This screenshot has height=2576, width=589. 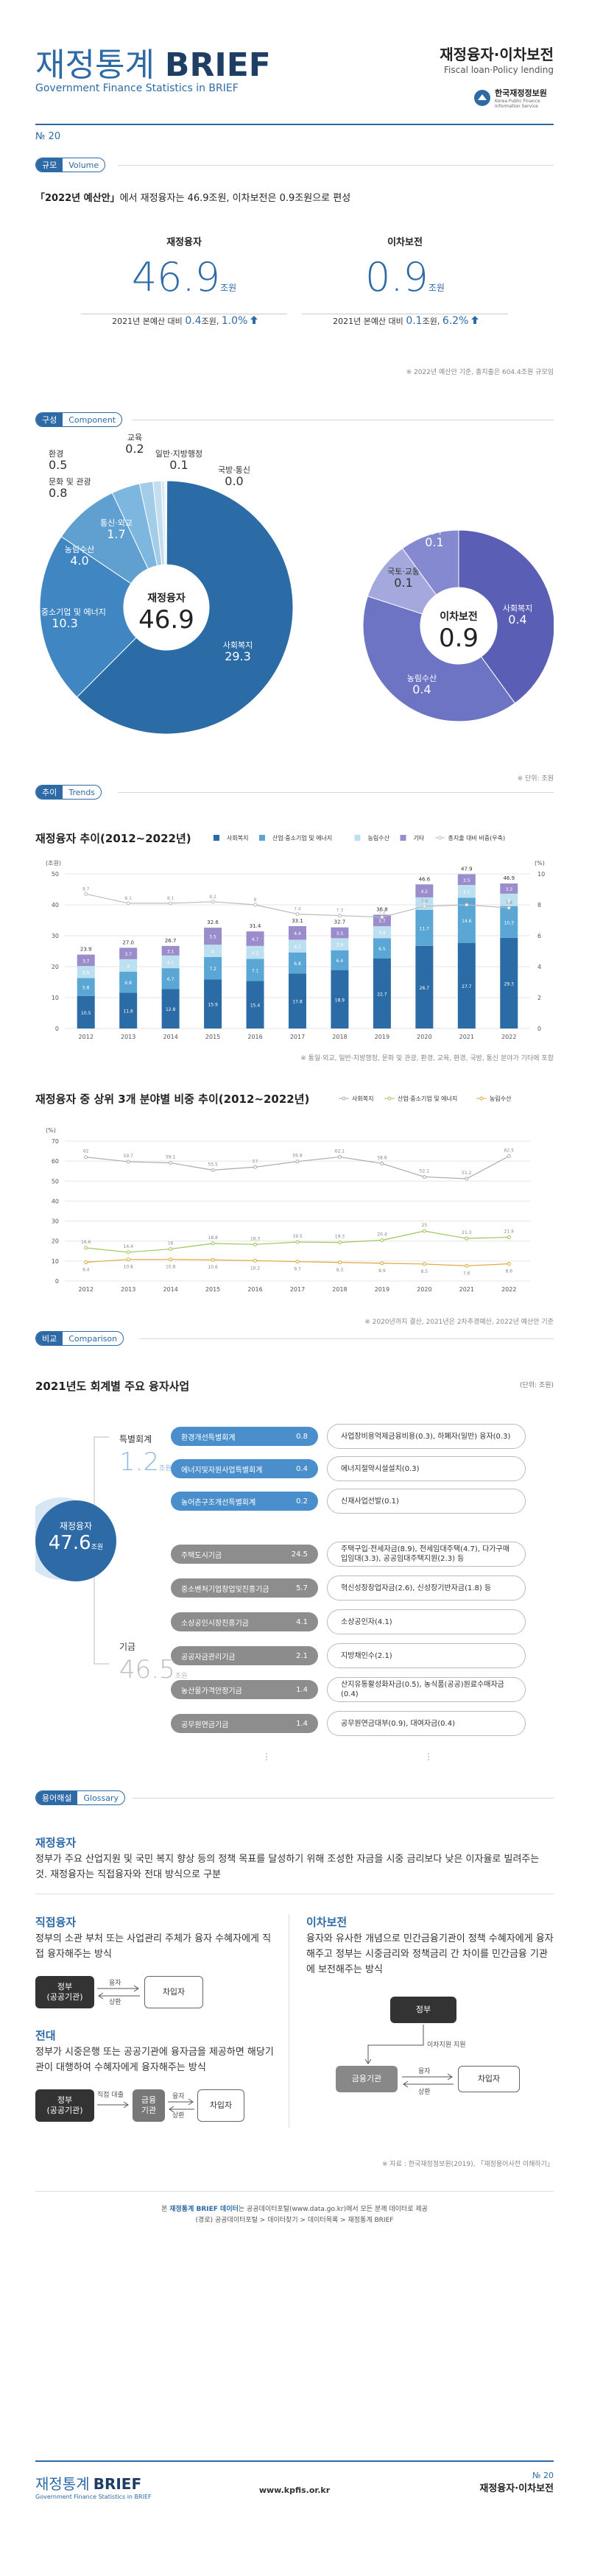 I want to click on chart1-bar-label: 3.3, so click(x=508, y=889).